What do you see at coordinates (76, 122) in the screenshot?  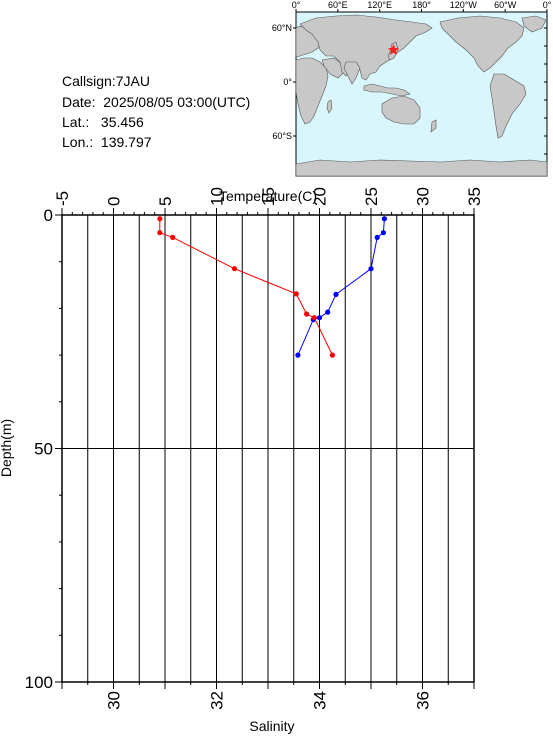 I see `lat-label: Lat.:` at bounding box center [76, 122].